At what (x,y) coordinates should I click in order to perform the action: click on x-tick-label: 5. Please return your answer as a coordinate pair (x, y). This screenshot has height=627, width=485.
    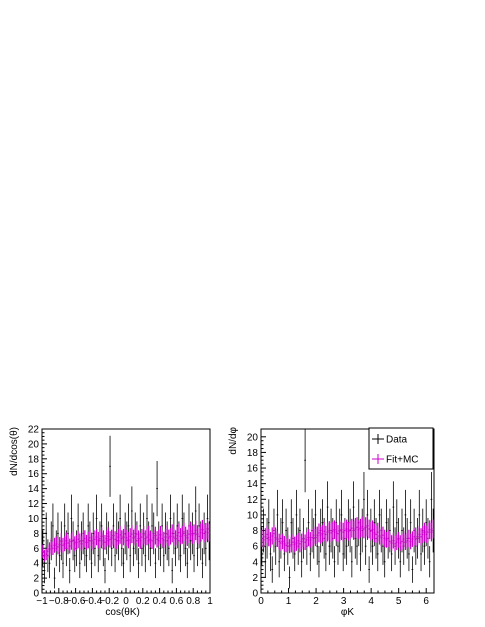
    Looking at the image, I should click on (399, 601).